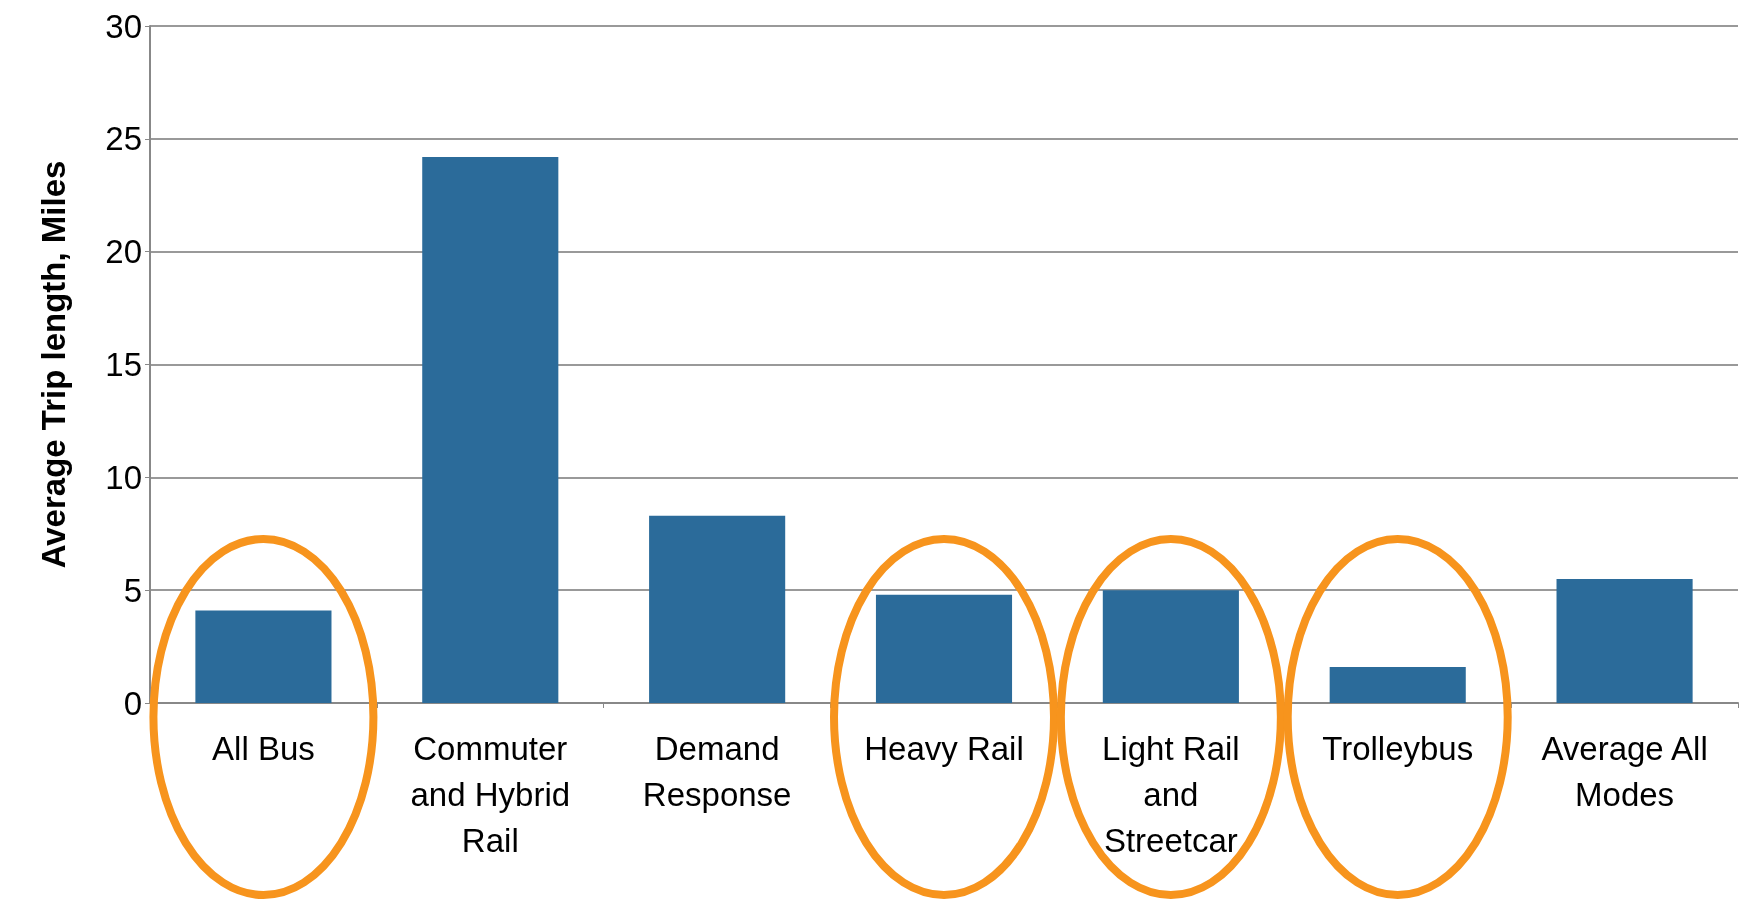  I want to click on y-tick-label: 10, so click(123, 477).